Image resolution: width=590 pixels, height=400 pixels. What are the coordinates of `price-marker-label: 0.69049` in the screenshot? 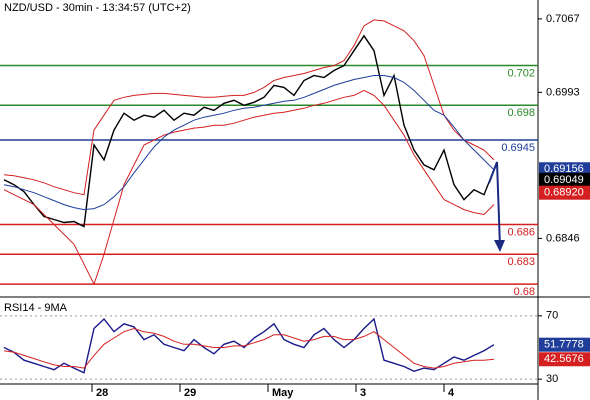 It's located at (564, 180).